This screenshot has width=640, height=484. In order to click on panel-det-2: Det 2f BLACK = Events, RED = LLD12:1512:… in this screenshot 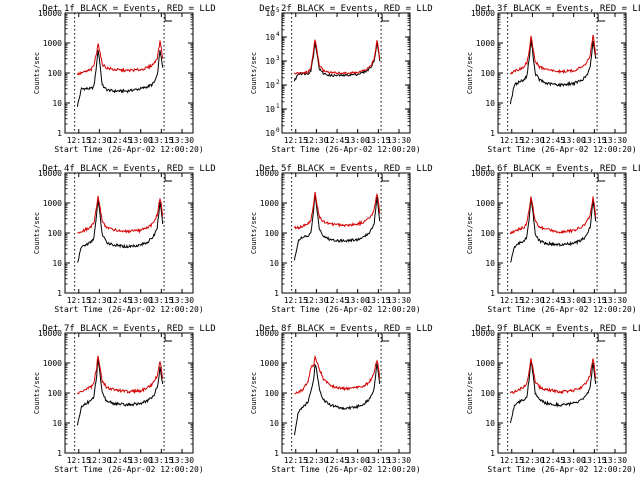, I will do `click(341, 79)`.